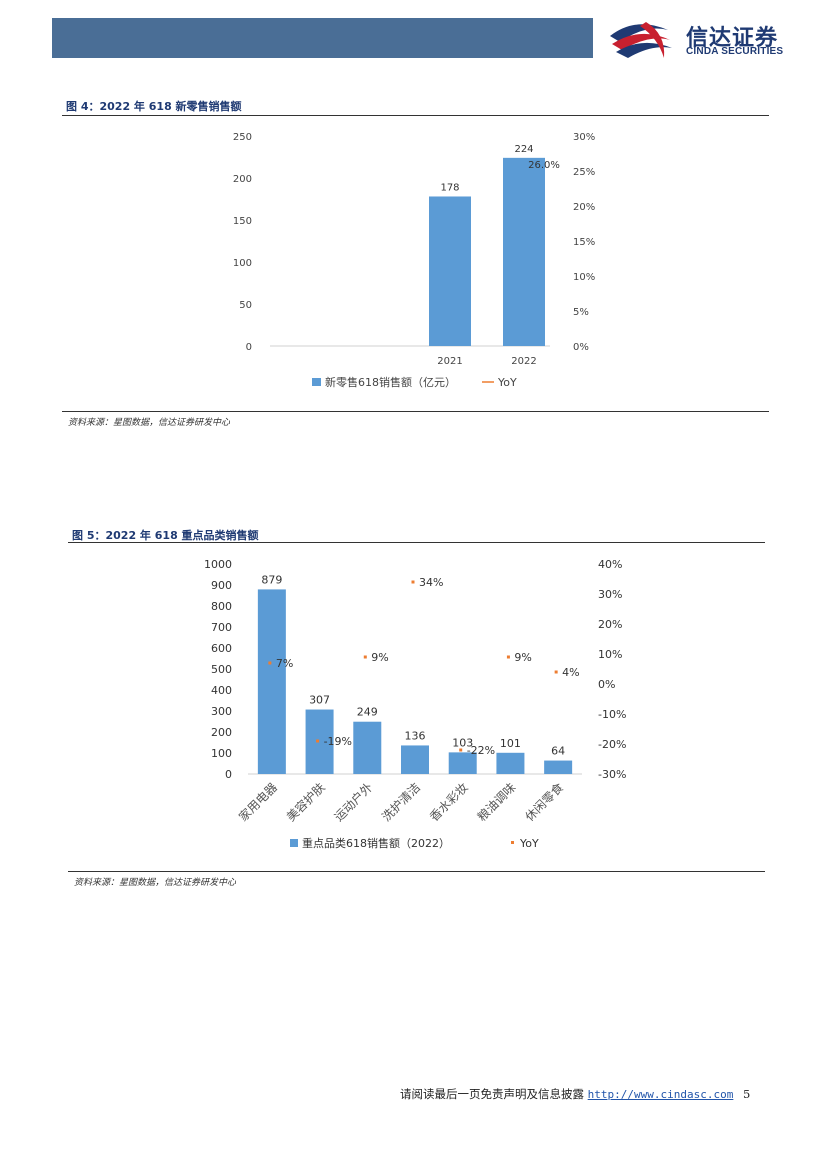 Image resolution: width=826 pixels, height=1169 pixels. What do you see at coordinates (376, 843) in the screenshot?
I see `legend-label-bar: 重点品类618销售额（2022）` at bounding box center [376, 843].